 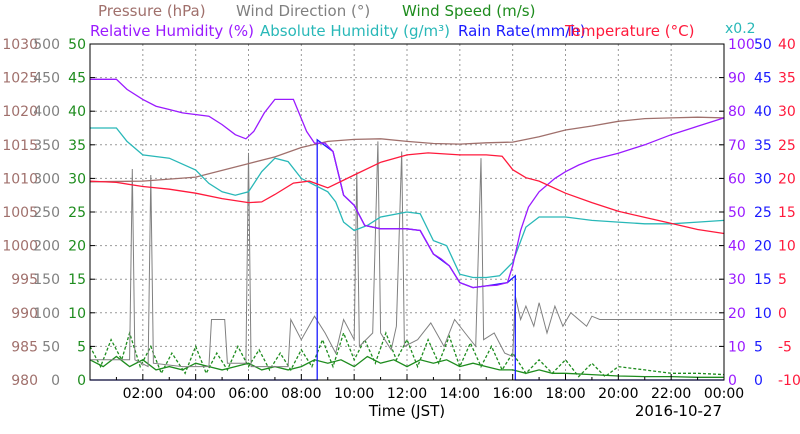 What do you see at coordinates (46, 79) in the screenshot?
I see `y-tick-label-wind-direction: 450` at bounding box center [46, 79].